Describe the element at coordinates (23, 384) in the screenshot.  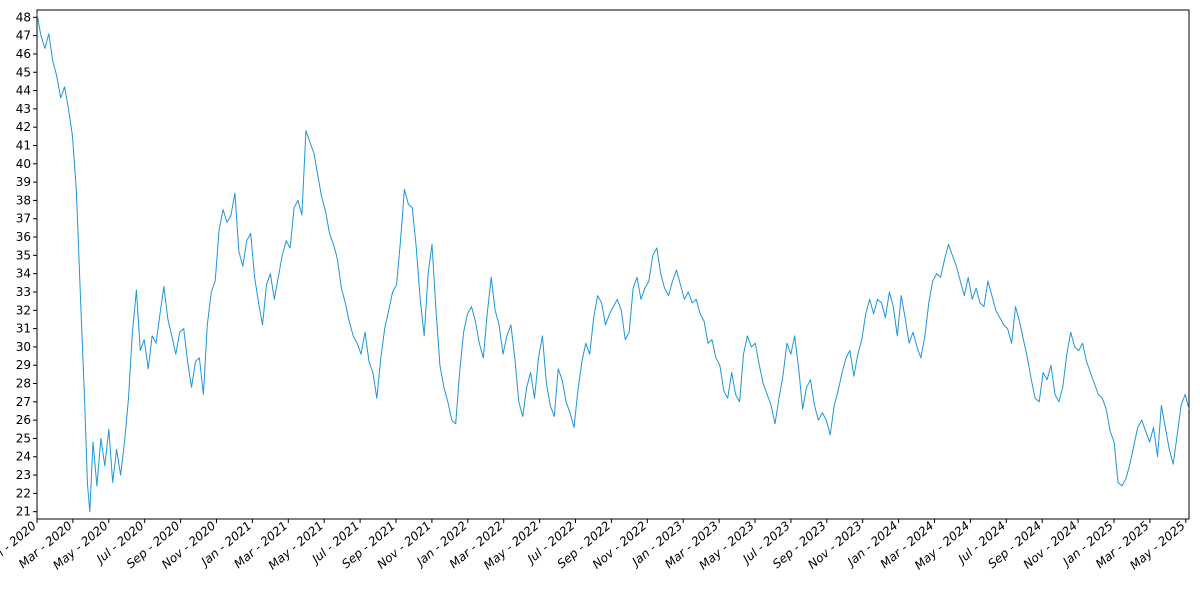
I see `y-tick-label: 28` at that location.